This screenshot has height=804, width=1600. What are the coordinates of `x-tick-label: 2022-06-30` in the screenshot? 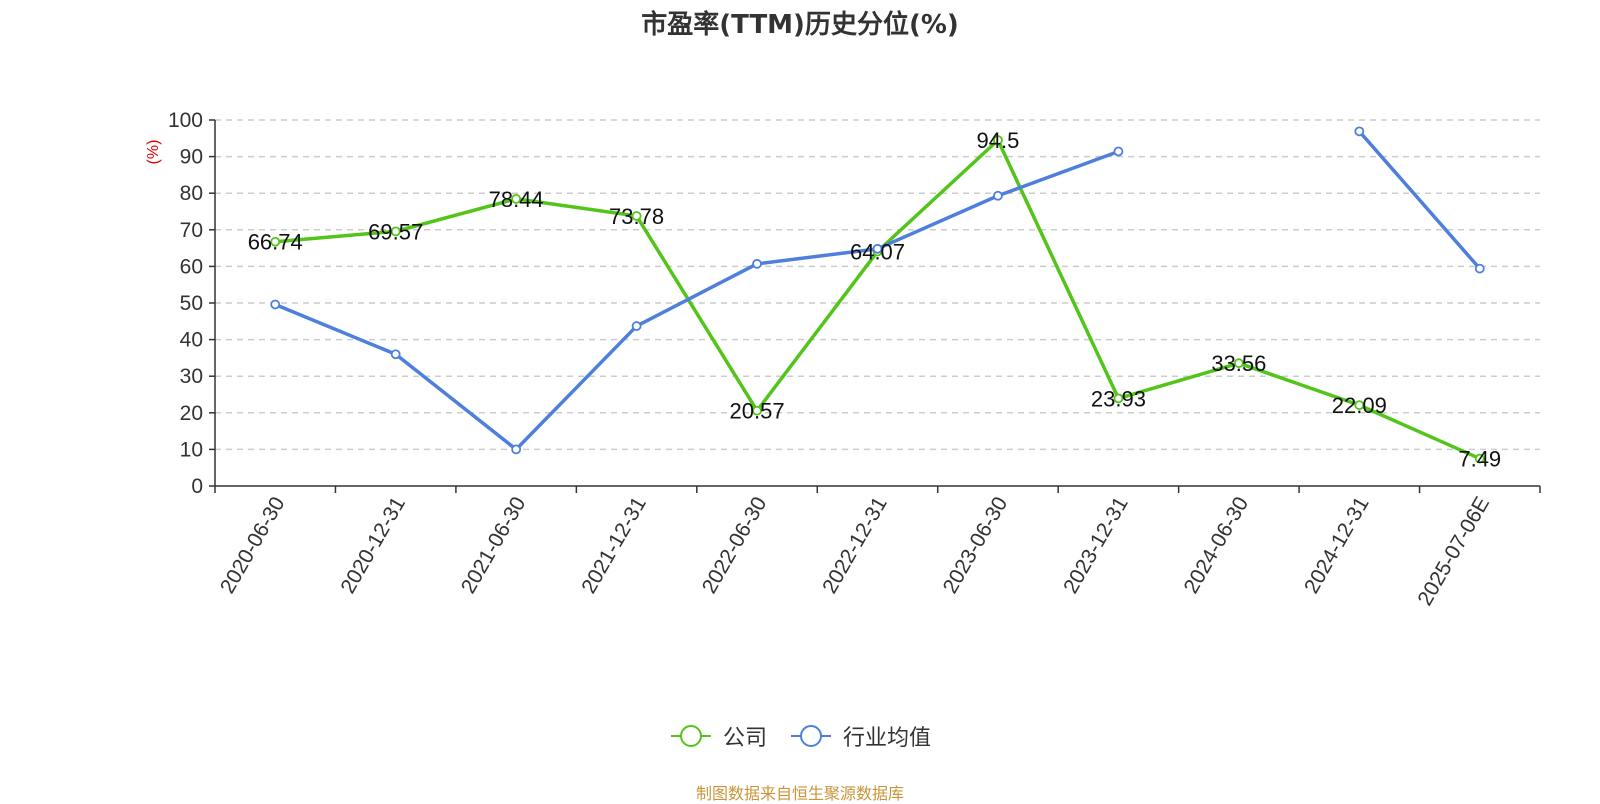 It's located at (735, 545).